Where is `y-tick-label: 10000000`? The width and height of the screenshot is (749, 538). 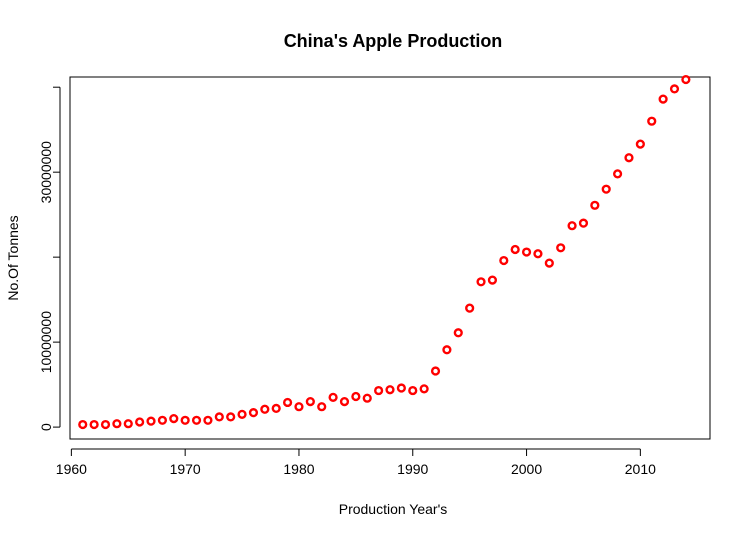
y-tick-label: 10000000 is located at coordinates (46, 342).